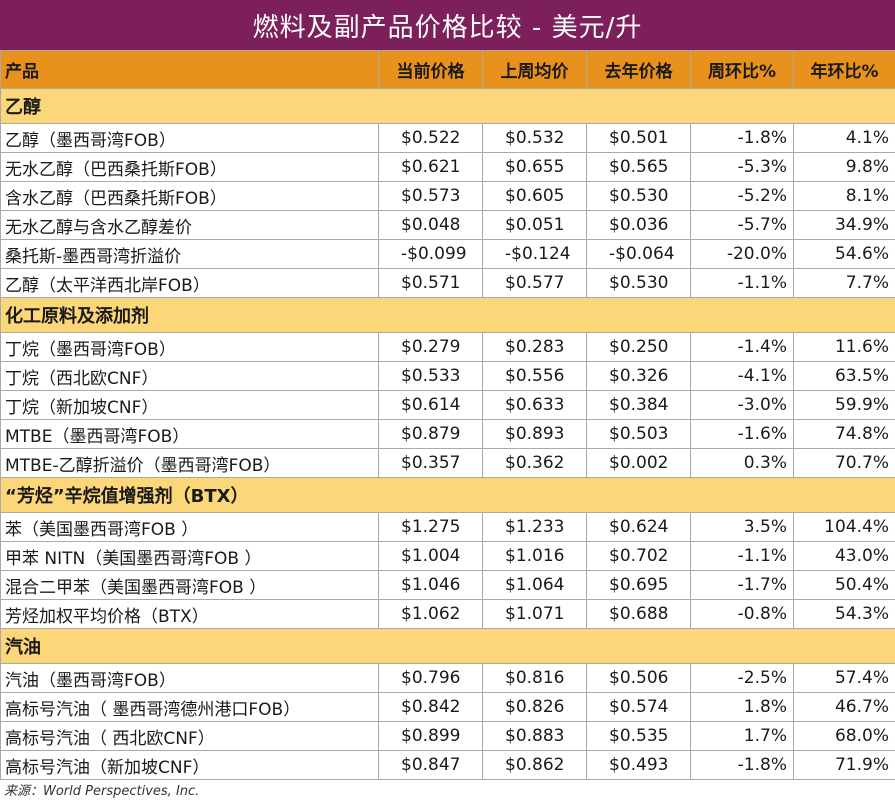  I want to click on current-price-cell: $1.046, so click(430, 585).